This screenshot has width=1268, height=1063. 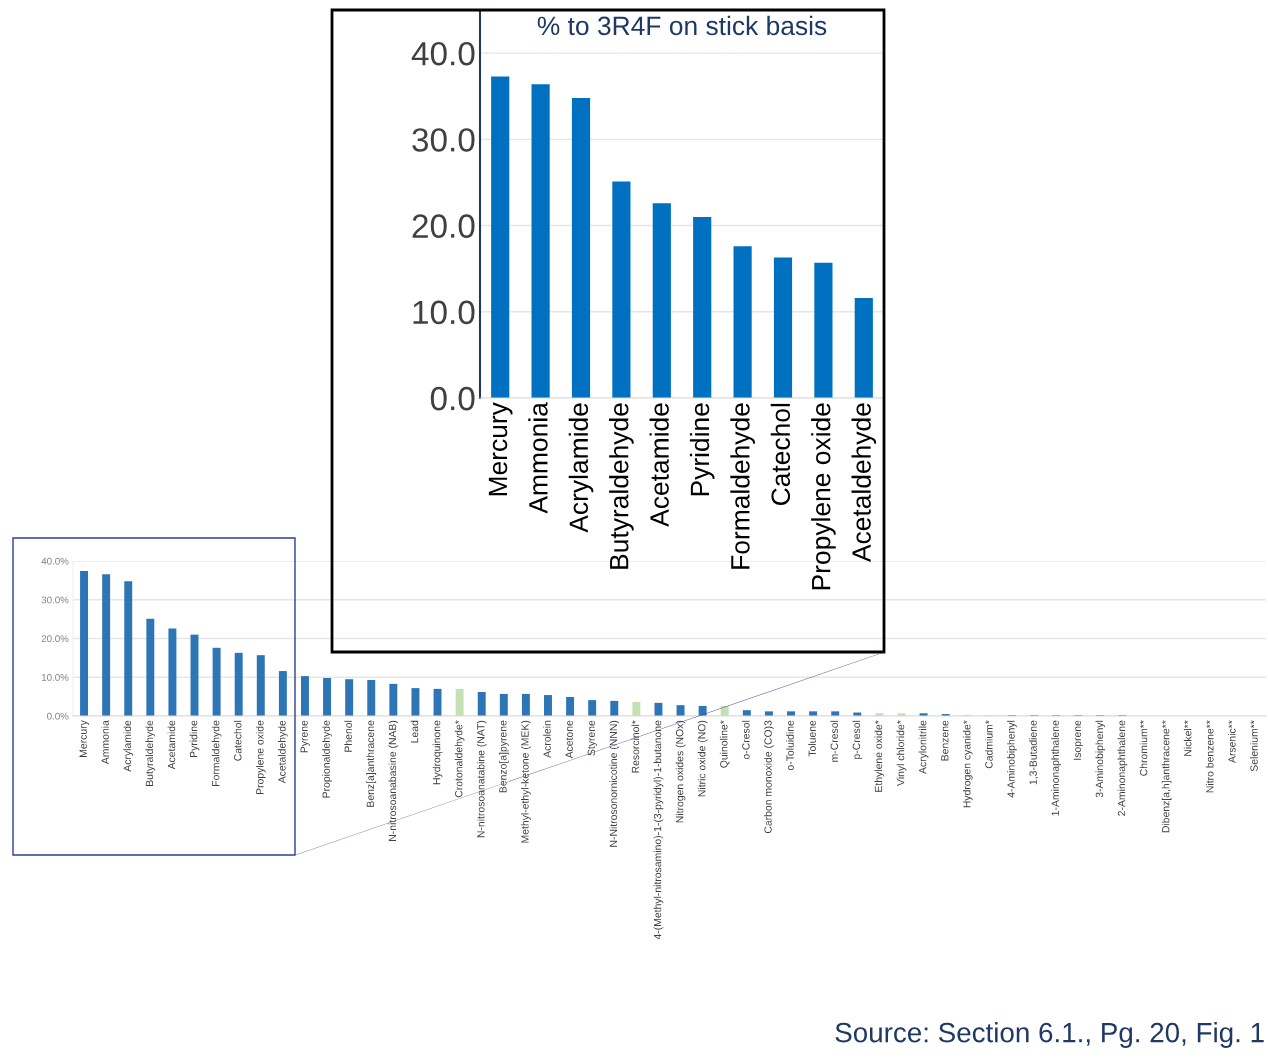 I want to click on x-tick-label: N-nitrosoanatabine (NAT), so click(x=481, y=779).